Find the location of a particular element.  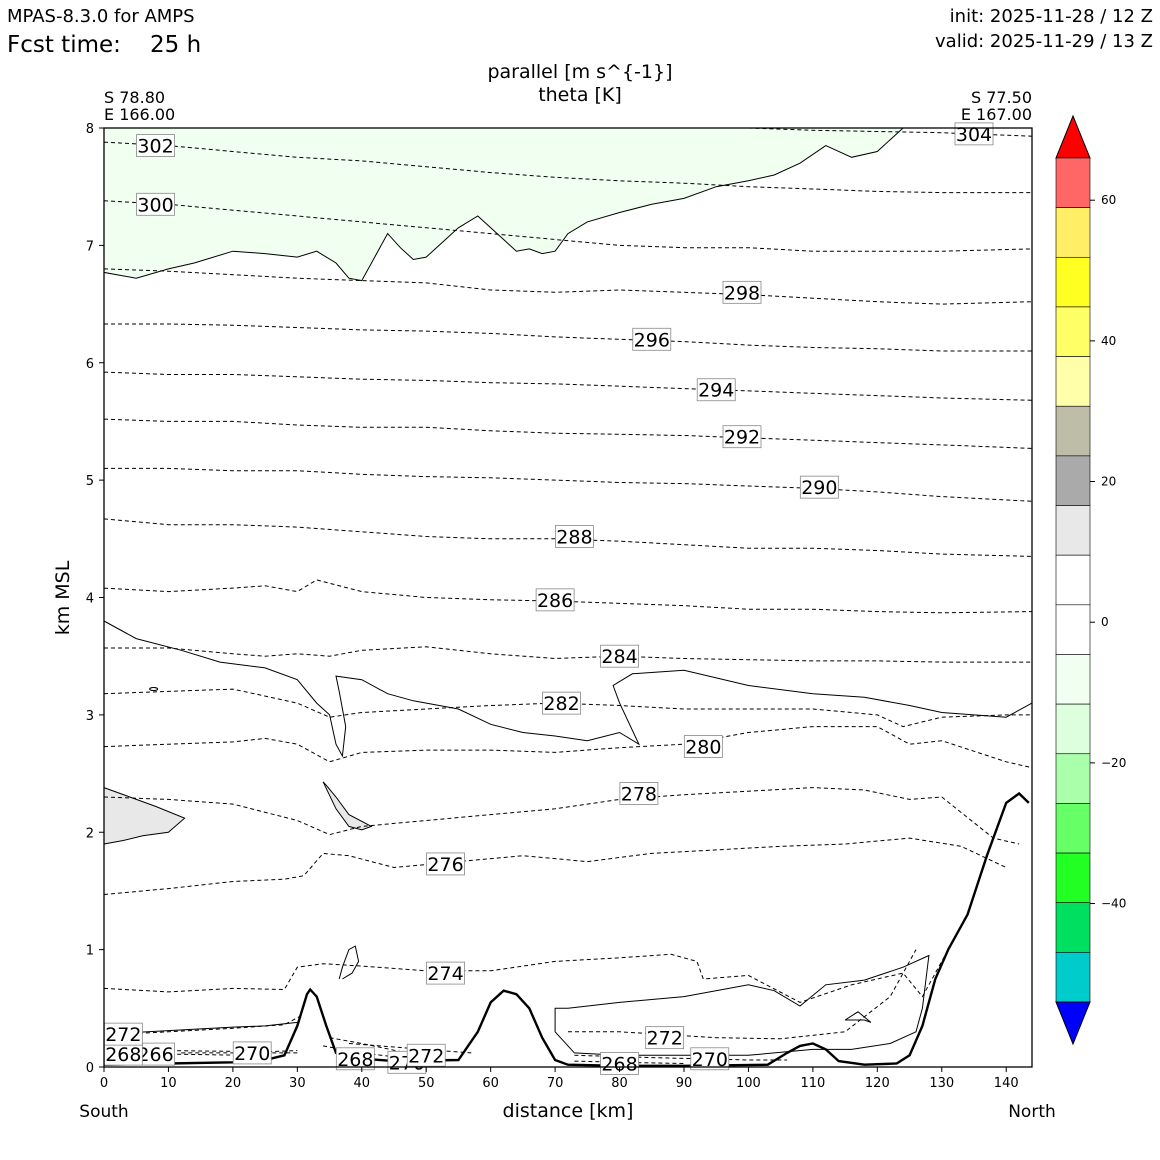

theta-label: 298 is located at coordinates (742, 293).